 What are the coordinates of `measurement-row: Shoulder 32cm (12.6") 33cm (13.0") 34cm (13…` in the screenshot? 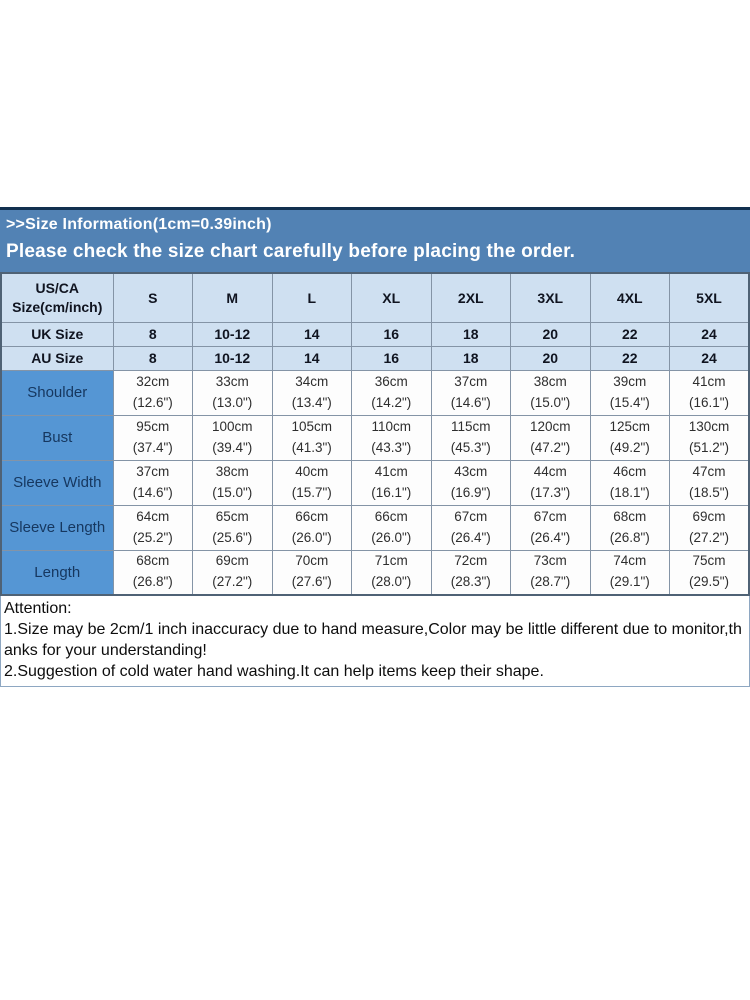 It's located at (375, 392).